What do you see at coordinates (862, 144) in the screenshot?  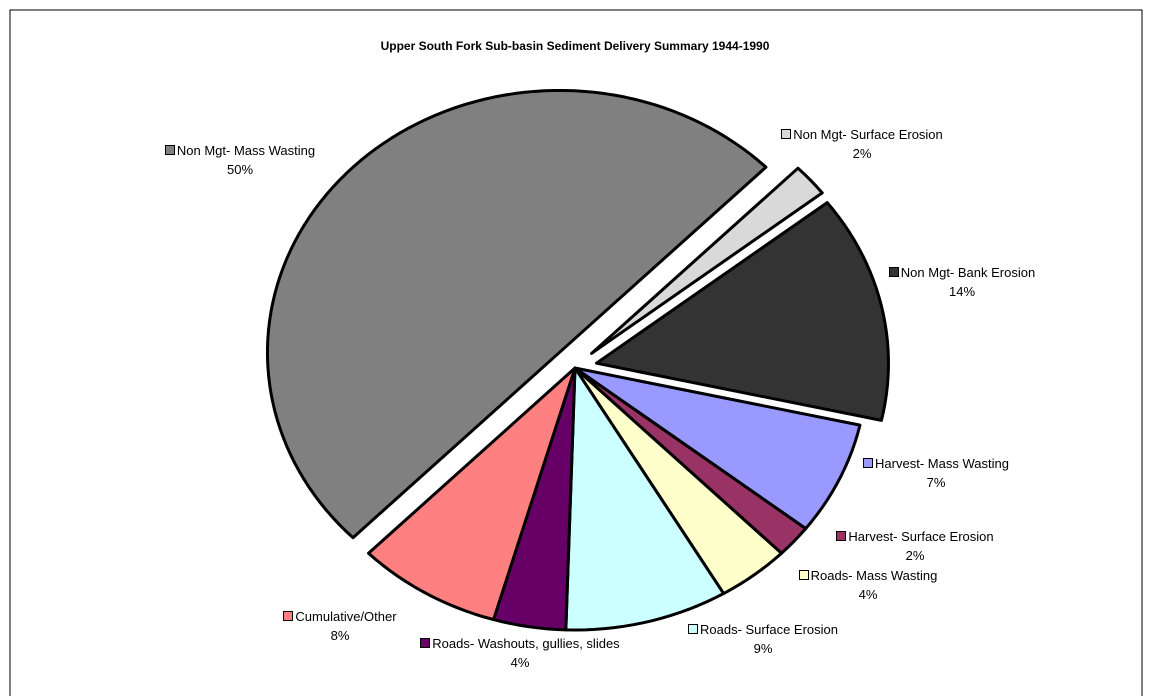 I see `slice-label: Non Mgt- Surface Erosion 2%` at bounding box center [862, 144].